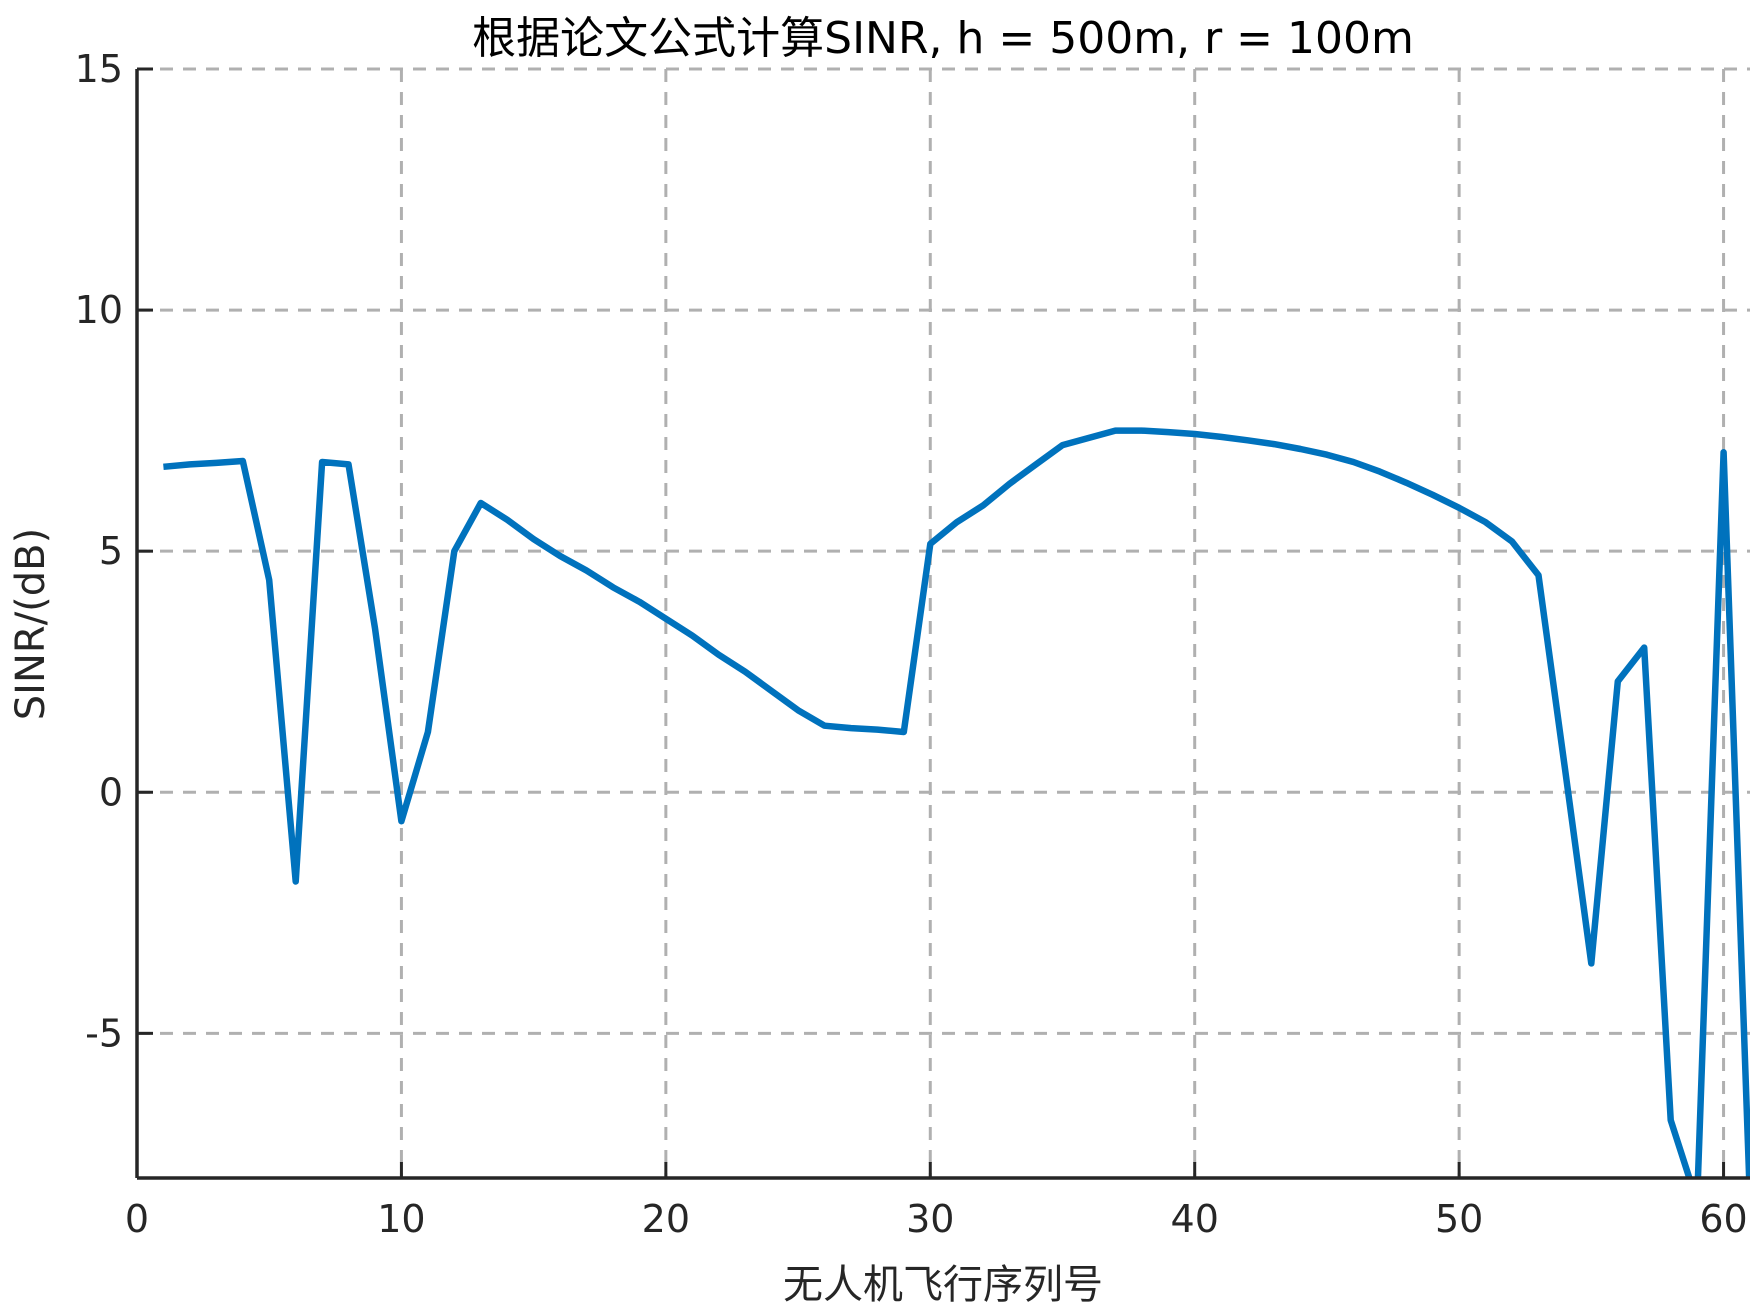 The width and height of the screenshot is (1750, 1313). I want to click on x-axis-label: 无人机飞行序列号, so click(943, 1285).